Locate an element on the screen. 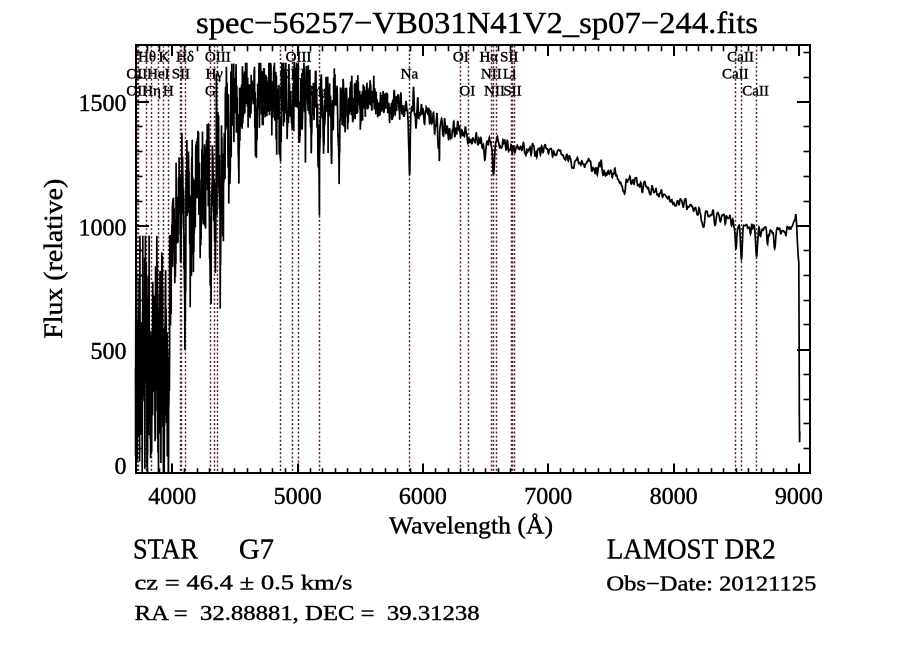 The width and height of the screenshot is (900, 649). svg-text: G7 is located at coordinates (256, 550).